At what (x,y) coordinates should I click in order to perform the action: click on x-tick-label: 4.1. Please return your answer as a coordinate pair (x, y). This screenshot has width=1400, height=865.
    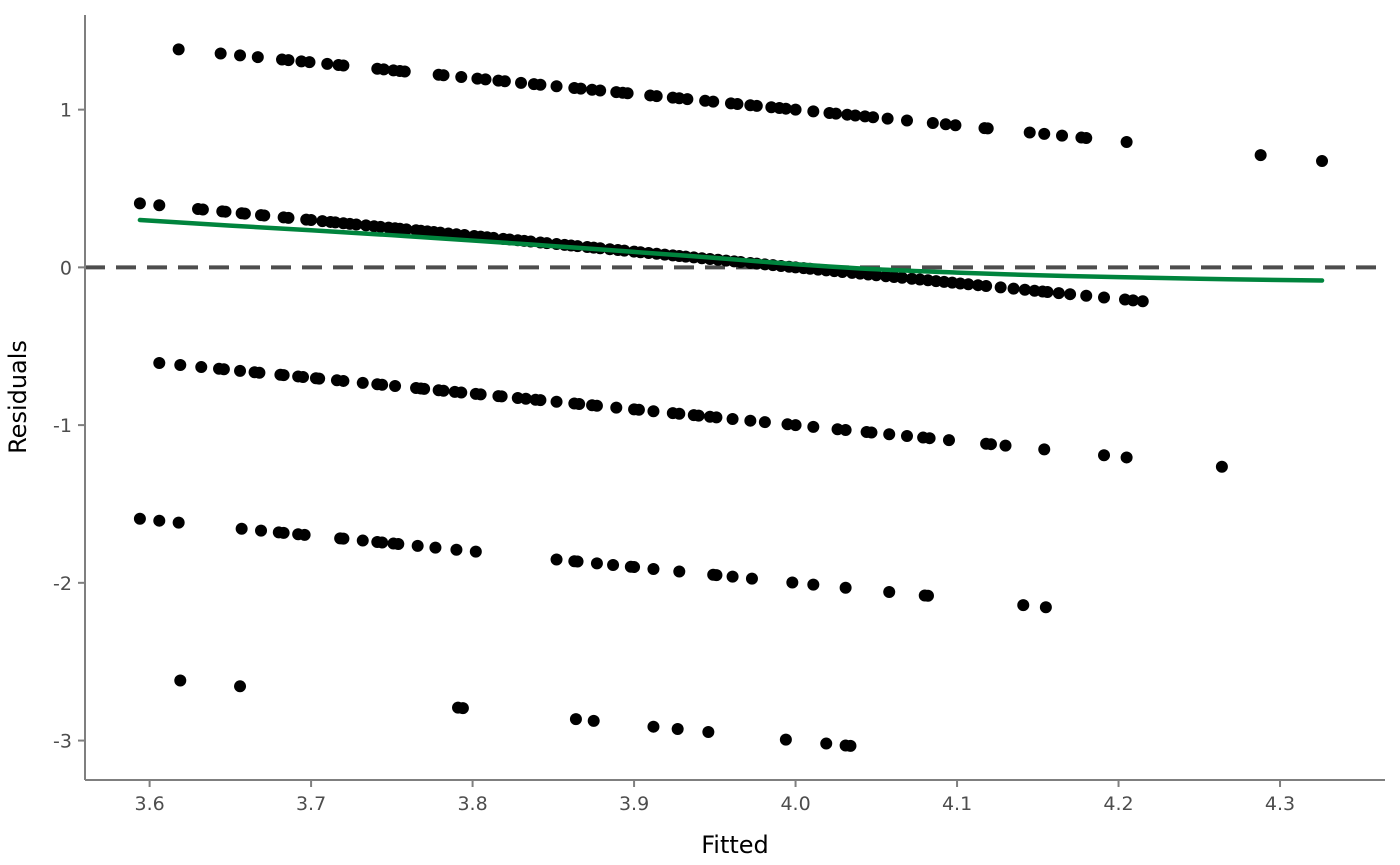
    Looking at the image, I should click on (957, 804).